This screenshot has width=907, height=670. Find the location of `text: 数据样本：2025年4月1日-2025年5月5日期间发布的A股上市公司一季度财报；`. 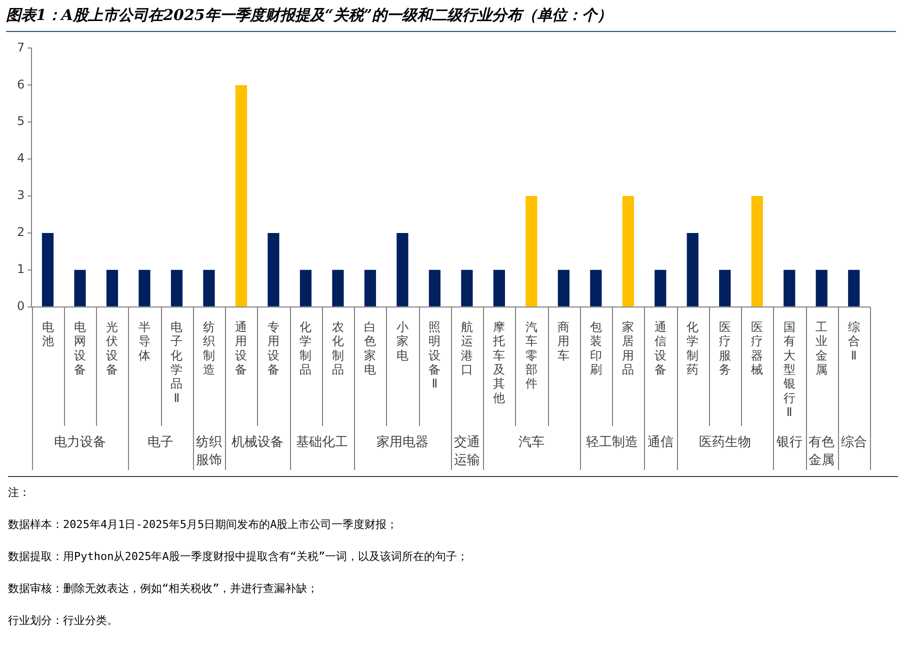

text: 数据样本：2025年4月1日-2025年5月5日期间发布的A股上市公司一季度财报； is located at coordinates (203, 524).